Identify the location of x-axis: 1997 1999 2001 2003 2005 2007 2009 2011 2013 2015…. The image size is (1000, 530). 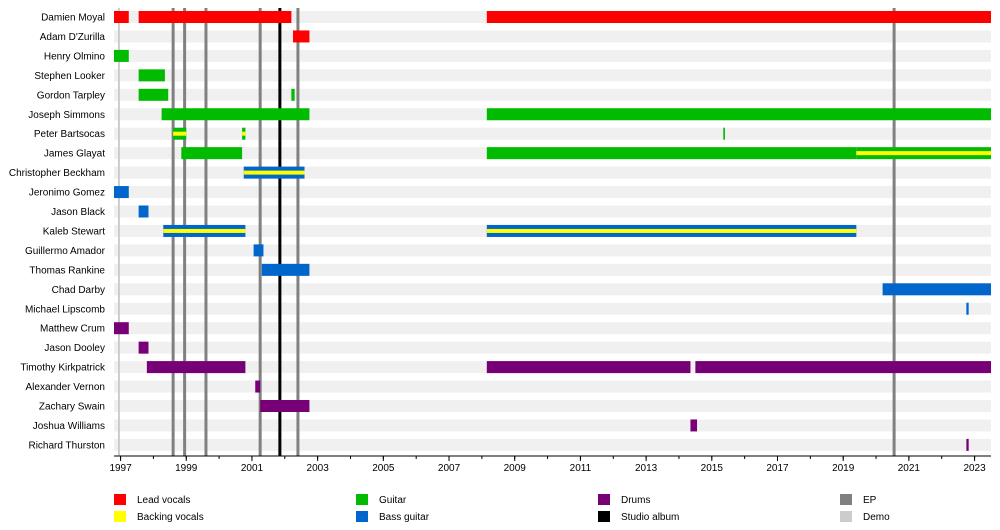
(550, 464).